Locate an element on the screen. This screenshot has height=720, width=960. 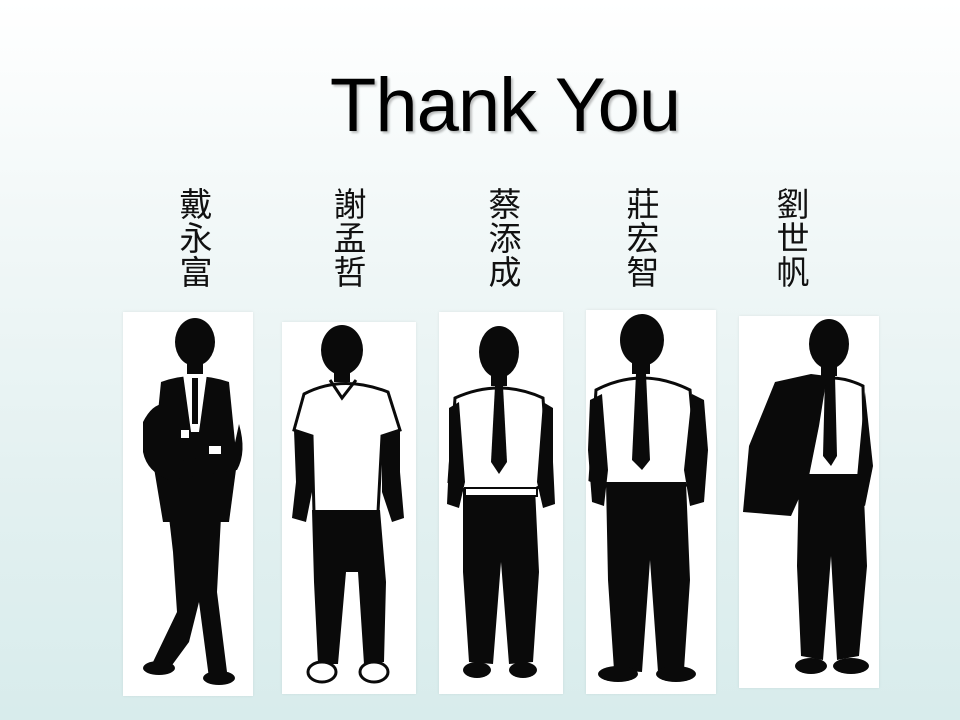
name-char: 戴 is located at coordinates (196, 204).